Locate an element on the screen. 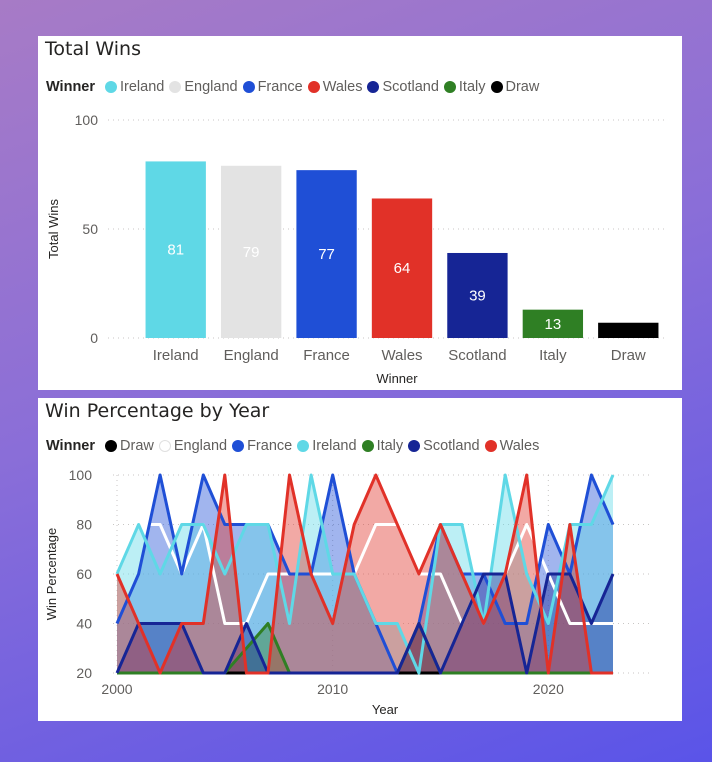 Image resolution: width=712 pixels, height=762 pixels. x-tick-label: Ireland is located at coordinates (176, 355).